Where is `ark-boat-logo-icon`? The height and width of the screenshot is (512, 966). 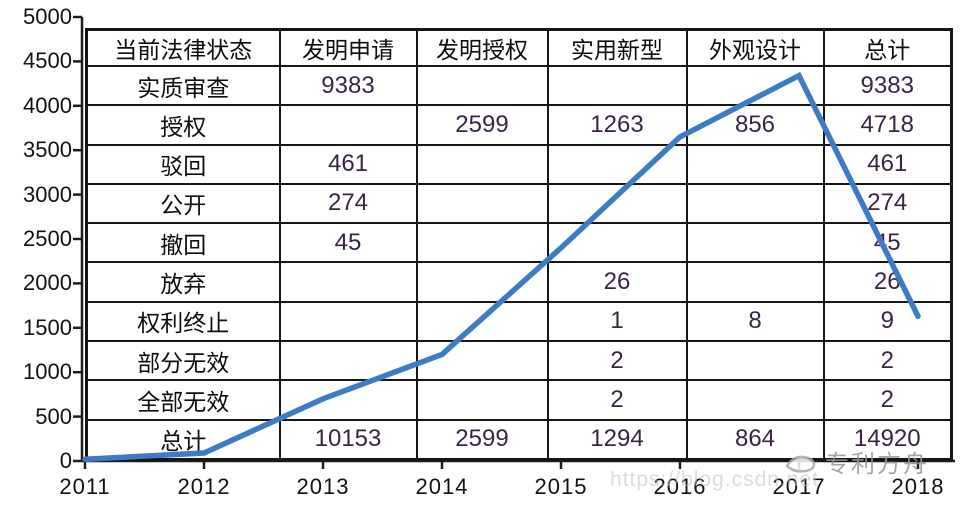 ark-boat-logo-icon is located at coordinates (800, 464).